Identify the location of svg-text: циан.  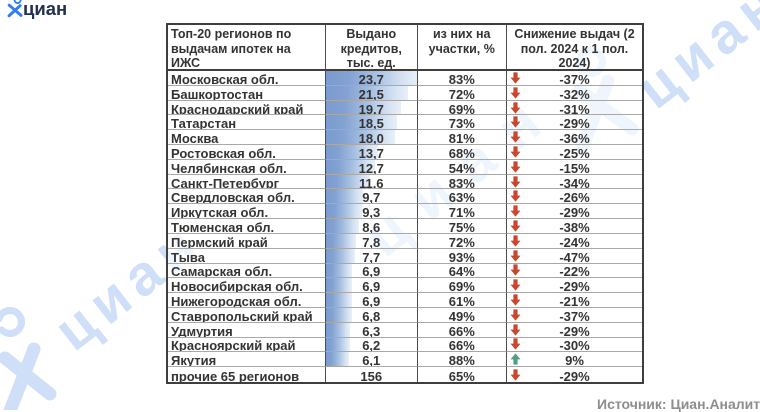
(692, 60).